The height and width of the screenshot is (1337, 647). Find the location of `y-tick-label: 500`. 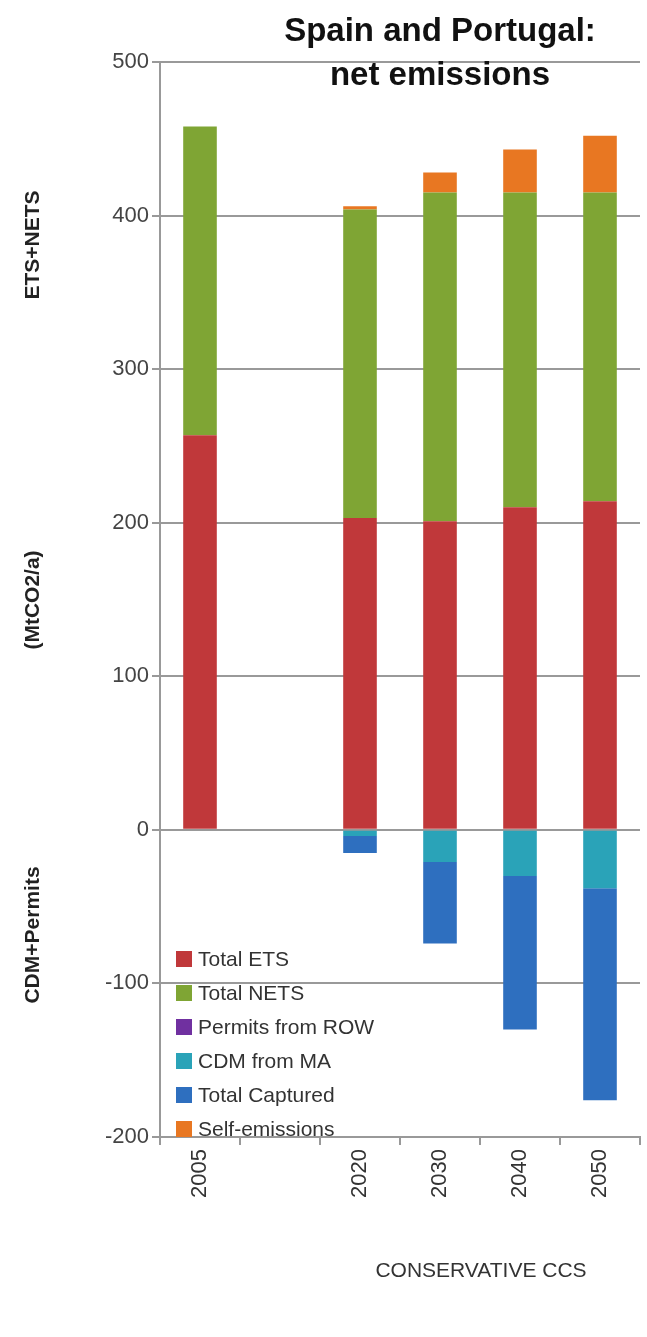

y-tick-label: 500 is located at coordinates (130, 61).